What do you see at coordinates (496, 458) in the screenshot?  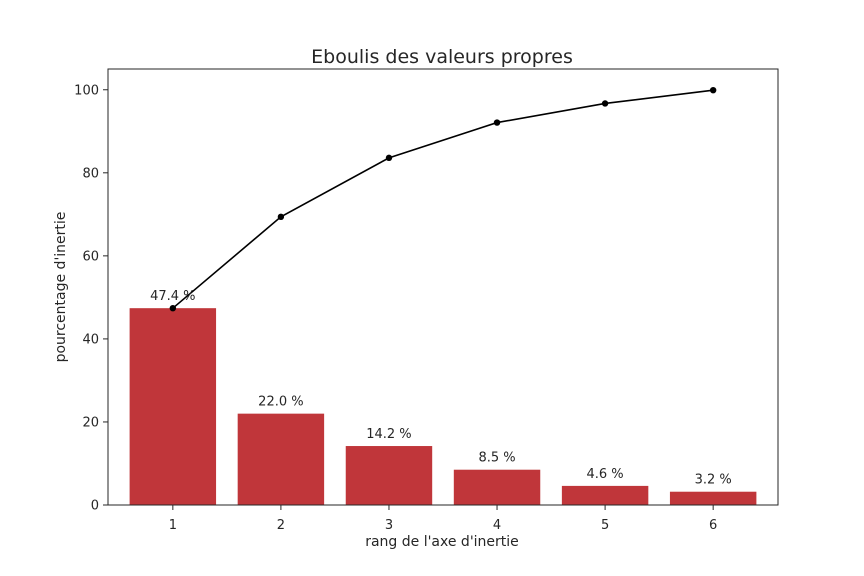 I see `data-label-4: 8.5 %` at bounding box center [496, 458].